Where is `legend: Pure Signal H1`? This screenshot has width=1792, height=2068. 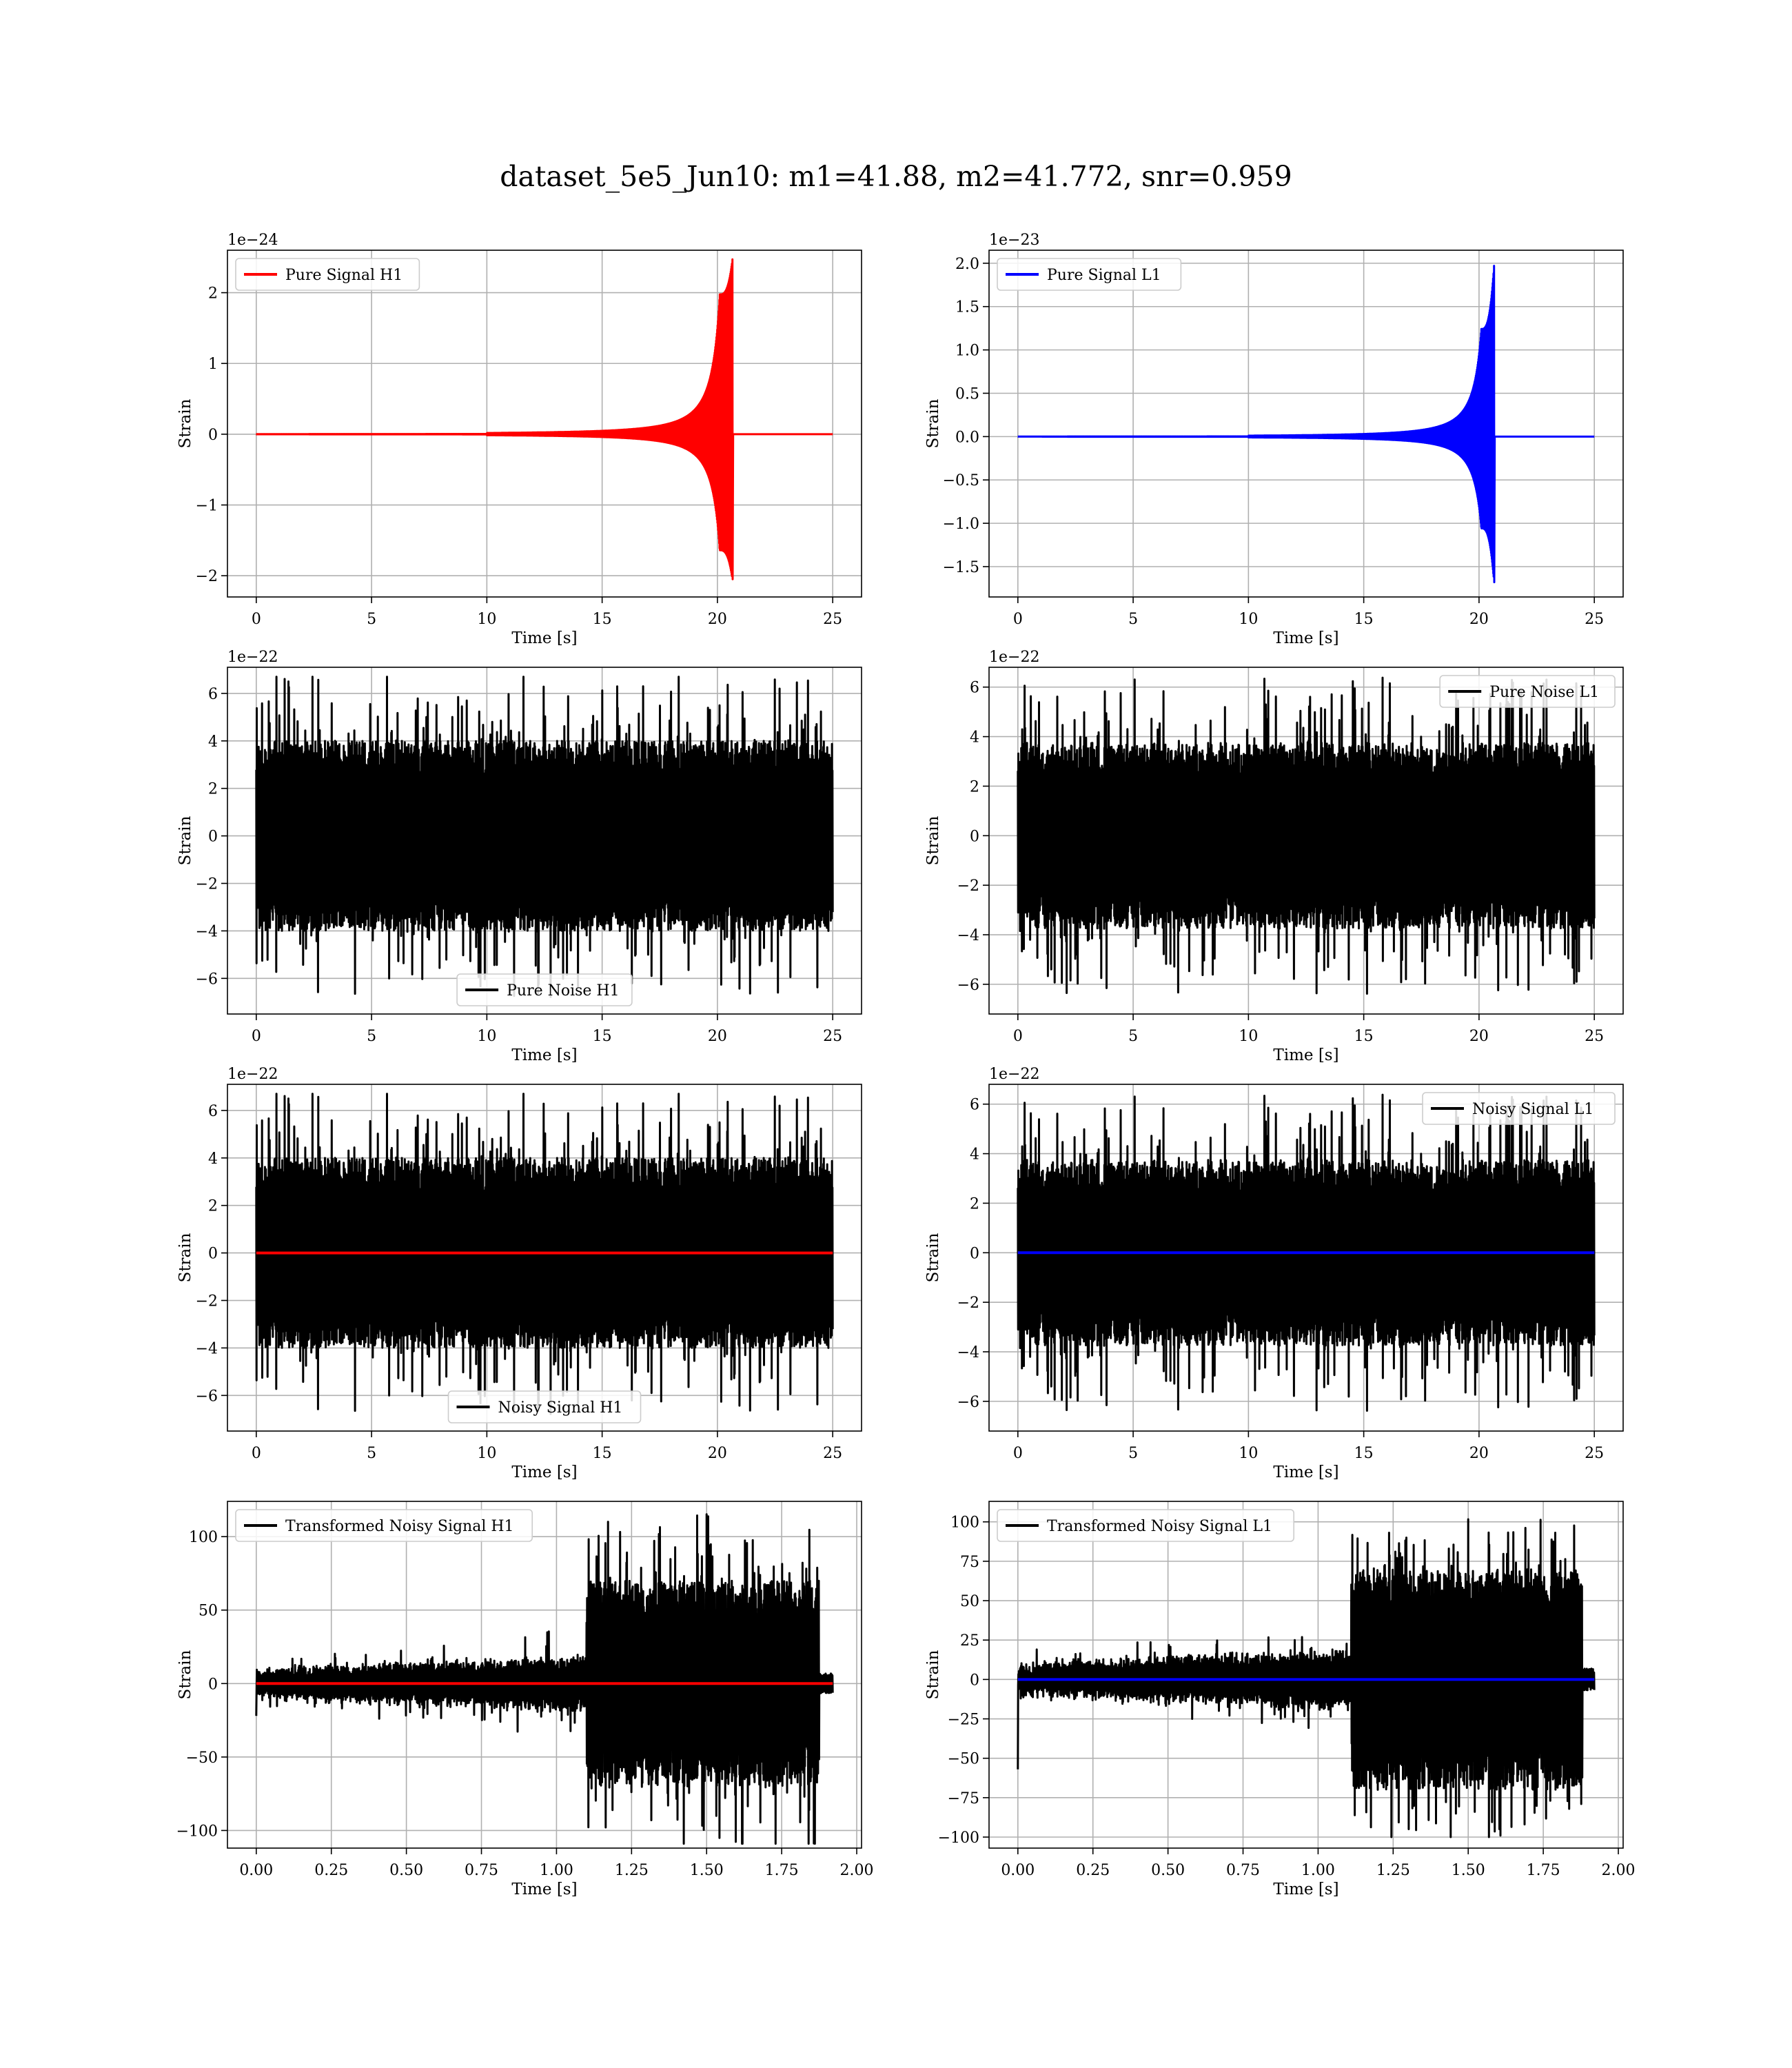 legend: Pure Signal H1 is located at coordinates (327, 274).